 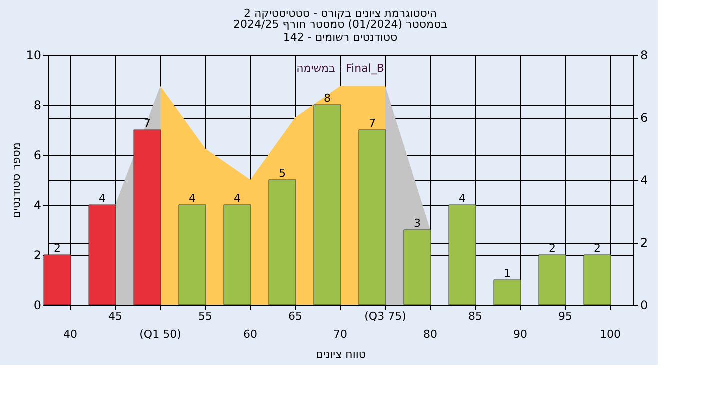 I want to click on y-tick-label: 6, so click(x=38, y=155).